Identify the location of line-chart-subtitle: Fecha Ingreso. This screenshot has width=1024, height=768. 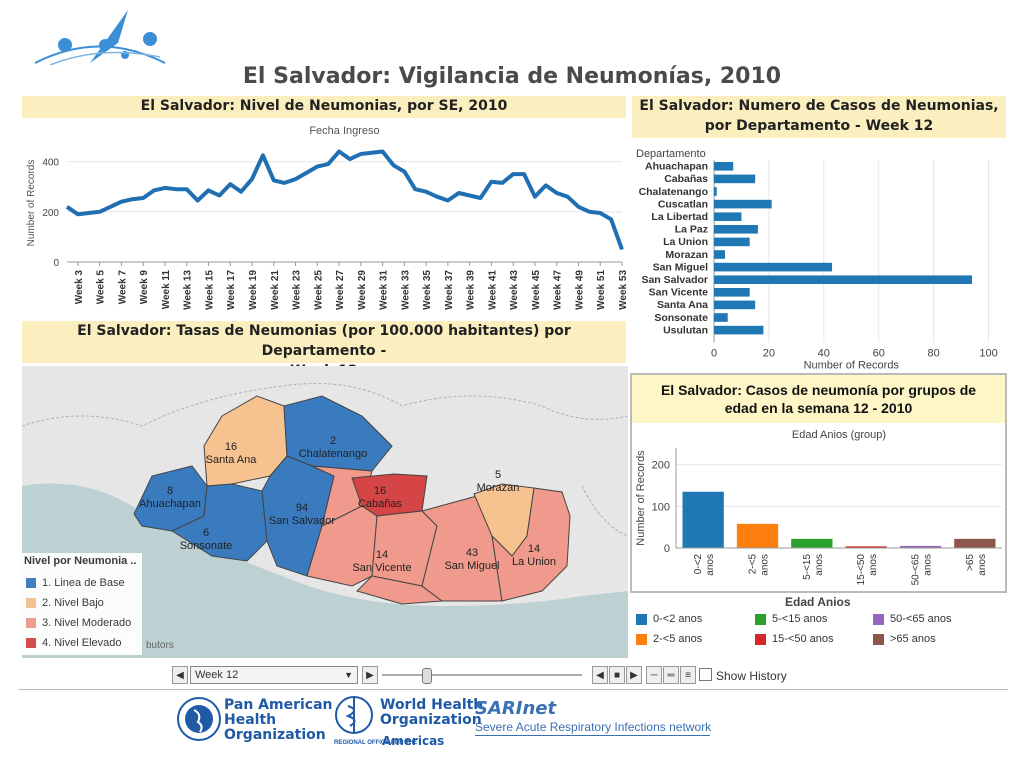
(344, 131).